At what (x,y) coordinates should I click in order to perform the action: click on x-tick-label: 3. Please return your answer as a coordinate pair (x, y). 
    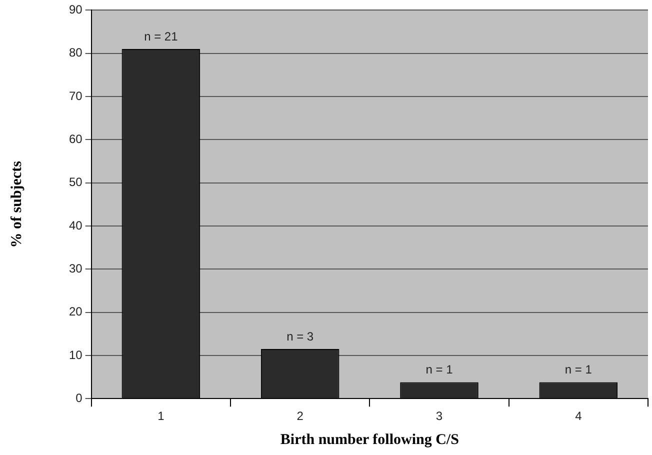
    Looking at the image, I should click on (439, 416).